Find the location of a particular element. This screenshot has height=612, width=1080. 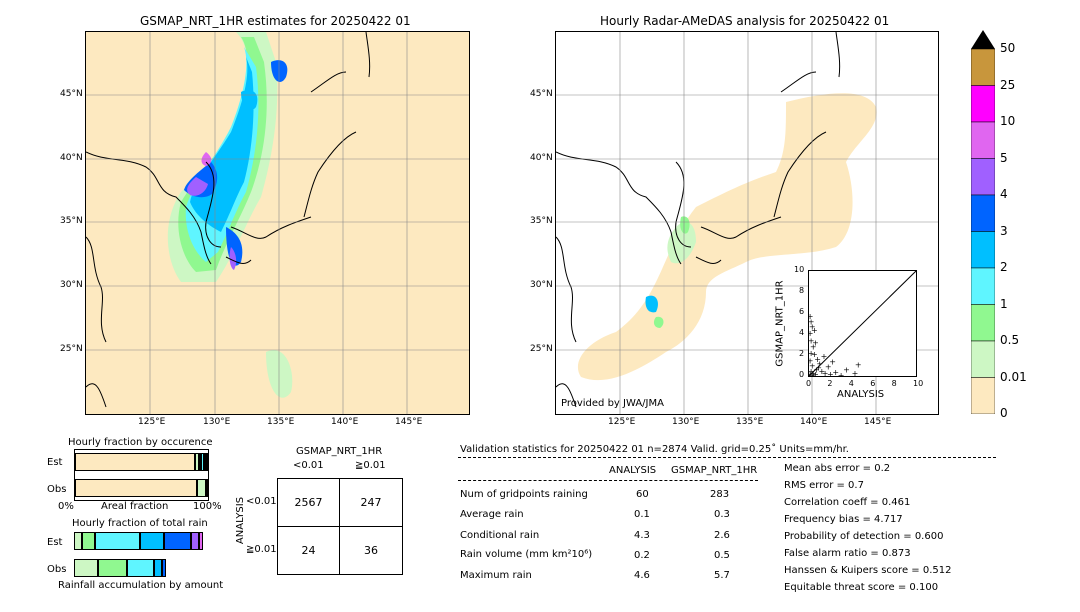

score-7: Equitable threat score = 0.100 is located at coordinates (861, 587).